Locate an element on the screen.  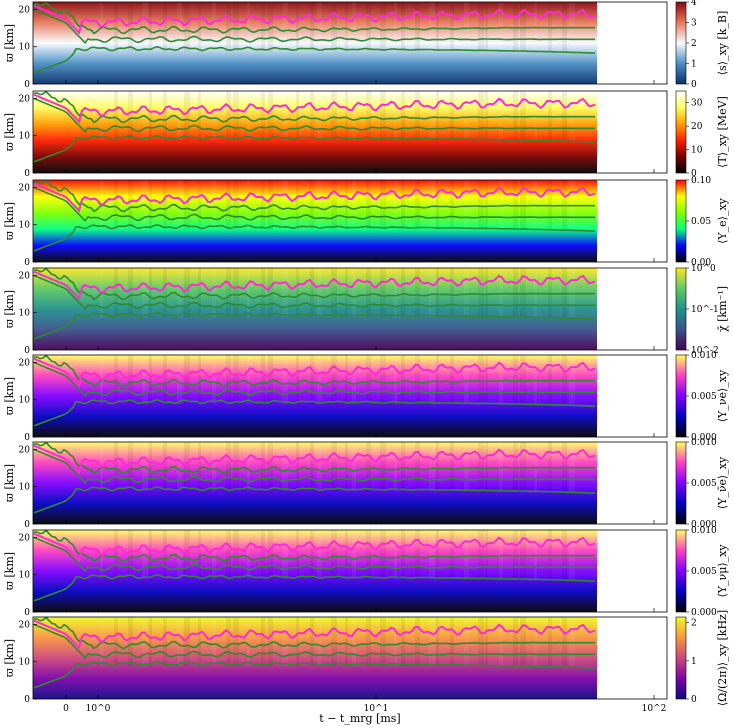
colorbar-tick-label: 0 is located at coordinates (694, 700).